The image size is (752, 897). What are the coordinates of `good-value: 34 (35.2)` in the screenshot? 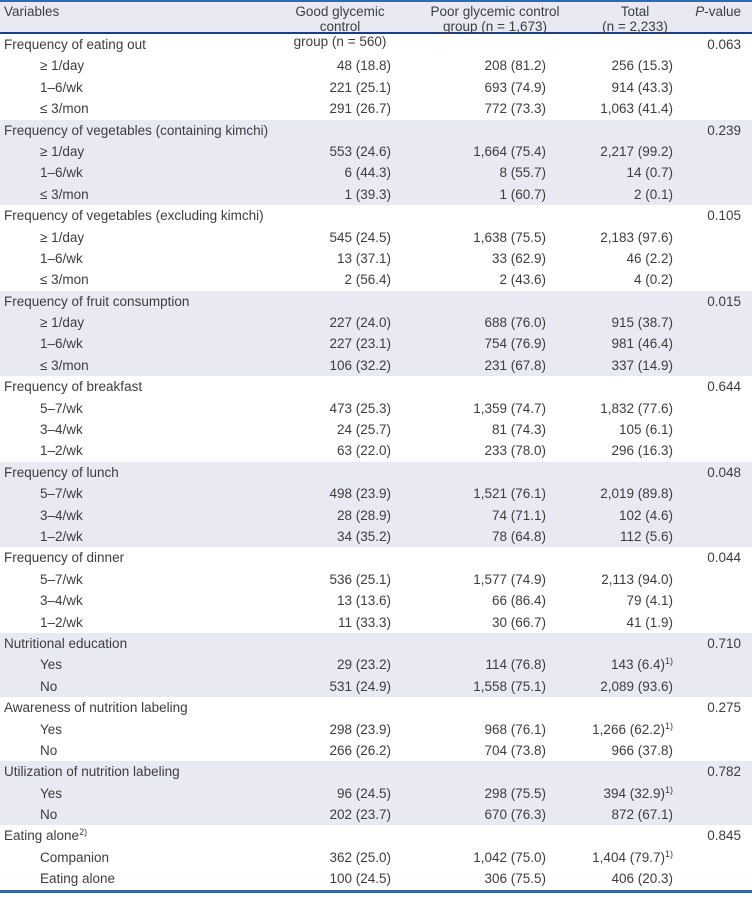 It's located at (363, 536).